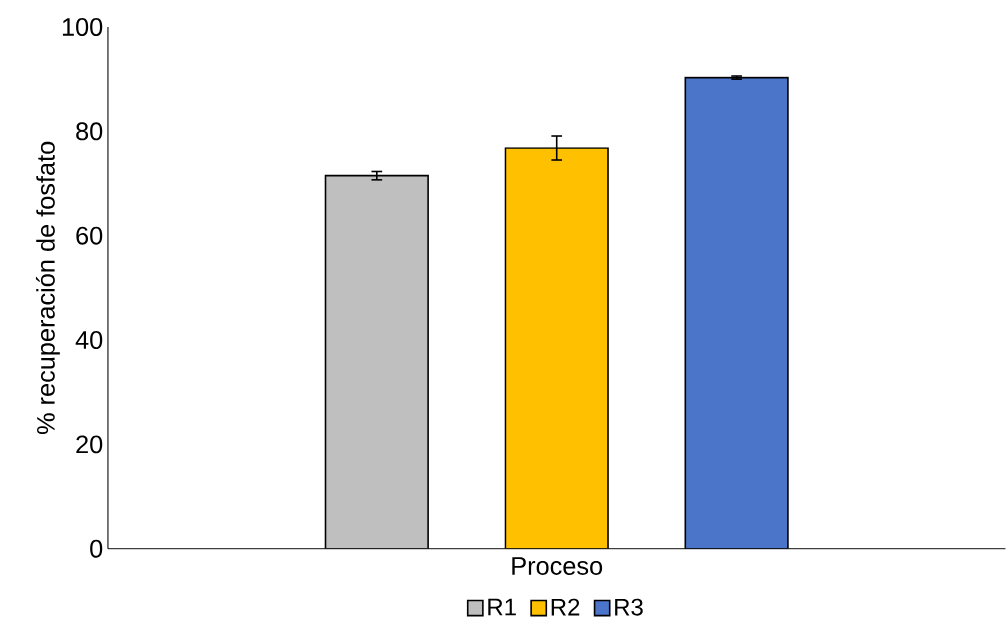  What do you see at coordinates (557, 566) in the screenshot?
I see `x-axis-title: Proceso` at bounding box center [557, 566].